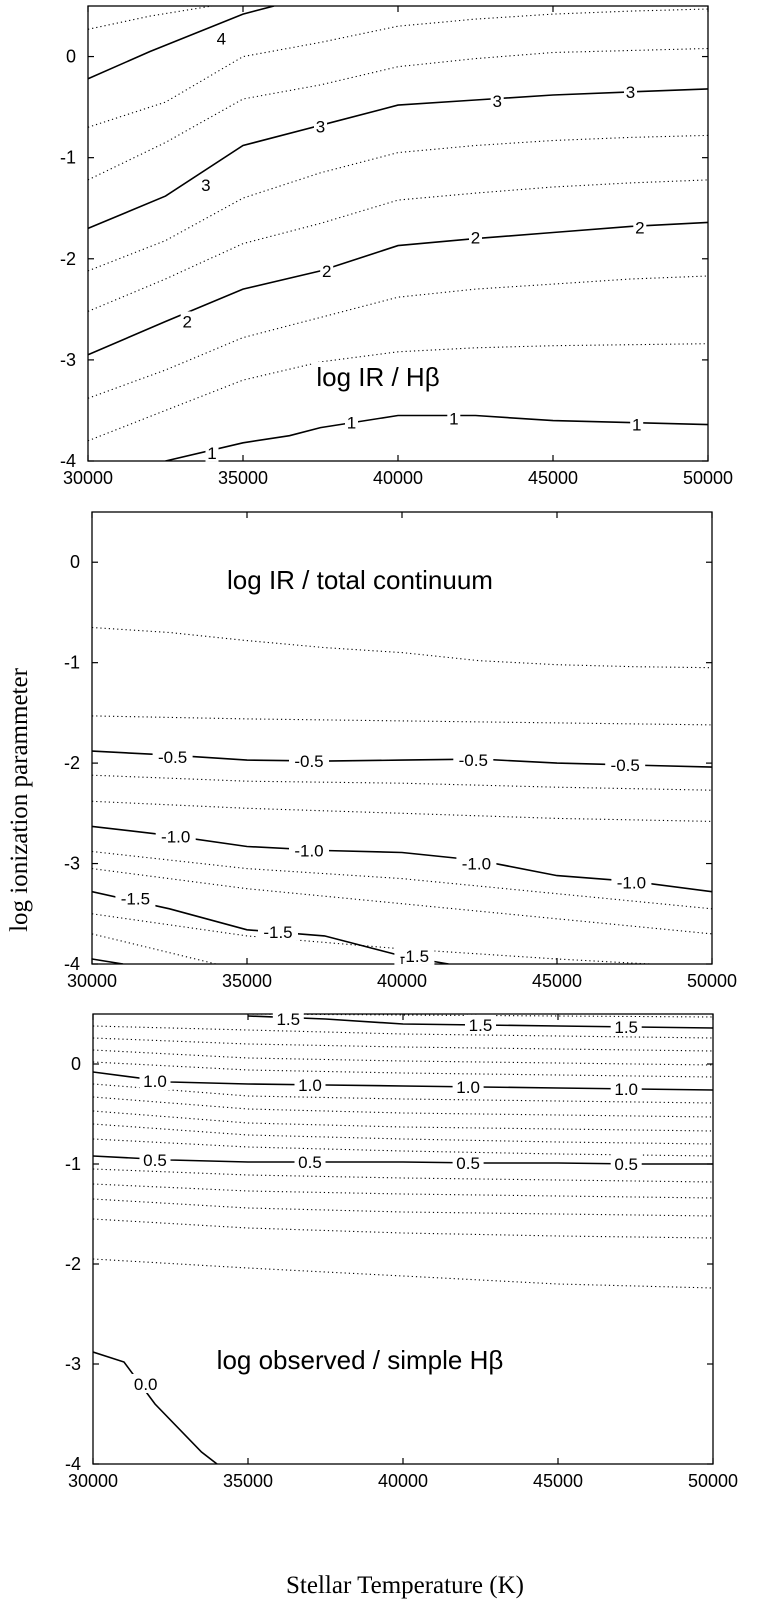  I want to click on panel-title: log IR / total continuum, so click(360, 580).